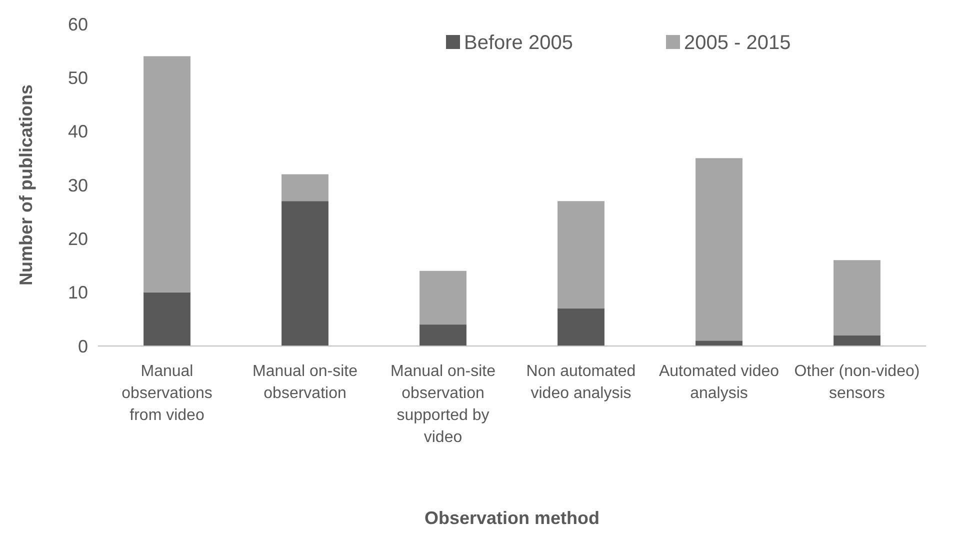  Describe the element at coordinates (78, 185) in the screenshot. I see `y-tick-label: 30` at that location.